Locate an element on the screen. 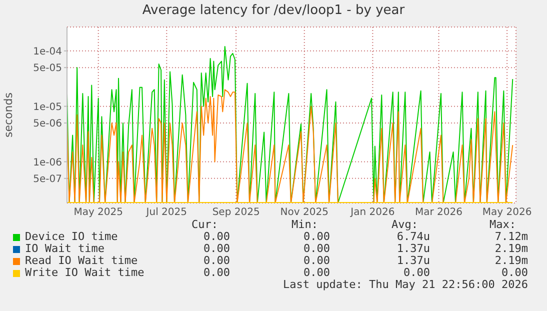 Image resolution: width=547 pixels, height=311 pixels. legend-label: Device IO time is located at coordinates (71, 236).